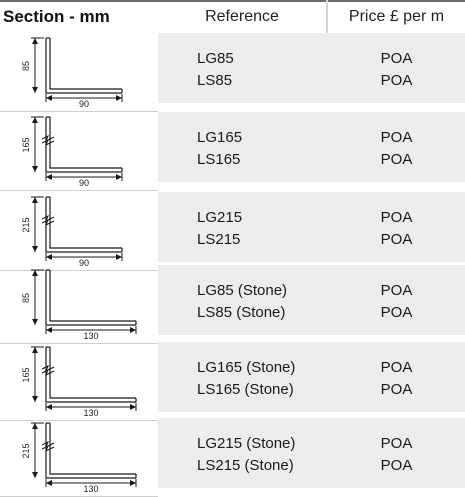 The image size is (465, 497). I want to click on reference-line-2: LS215, so click(219, 239).